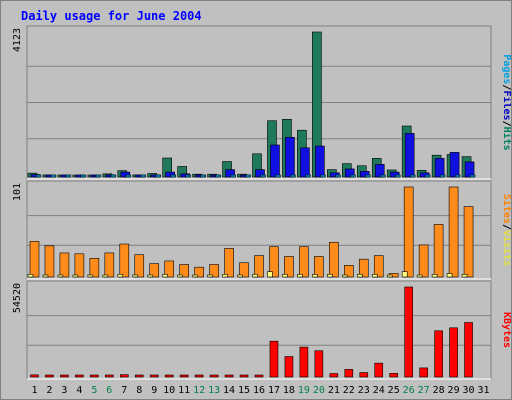  What do you see at coordinates (424, 390) in the screenshot?
I see `x-tick-label: 27` at bounding box center [424, 390].